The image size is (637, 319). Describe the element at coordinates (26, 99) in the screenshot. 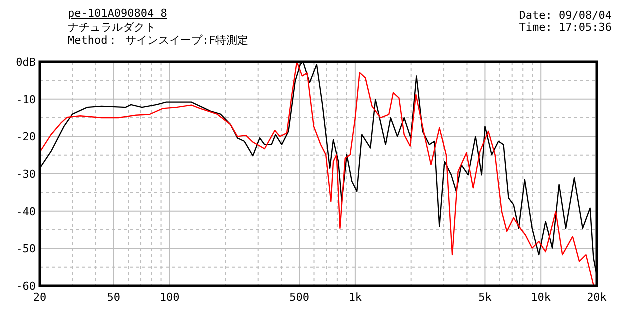

I see `y-tick-label: -10` at that location.